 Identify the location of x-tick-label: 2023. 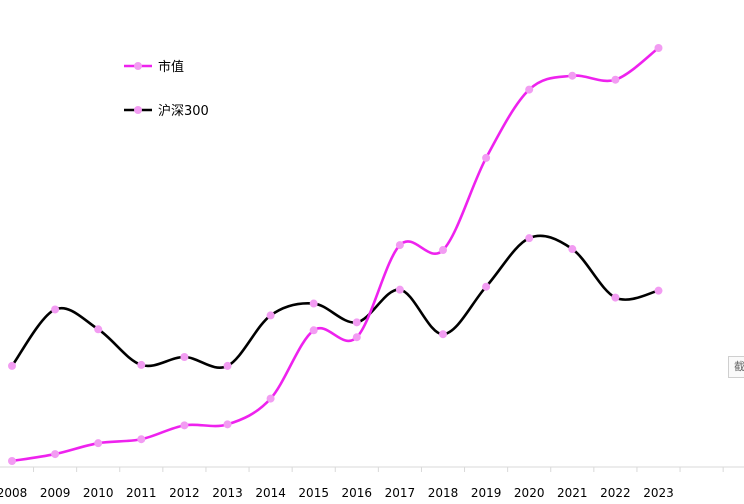
(658, 493).